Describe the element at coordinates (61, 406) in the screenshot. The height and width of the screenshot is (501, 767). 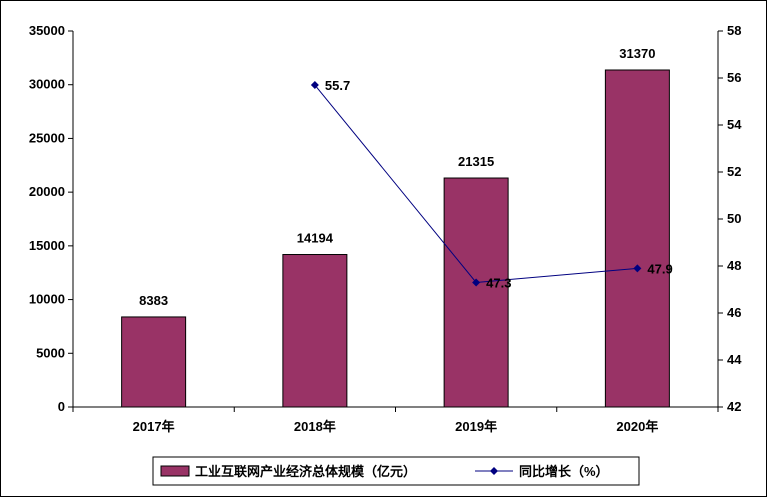
I see `y-left-tick-label: 0` at that location.